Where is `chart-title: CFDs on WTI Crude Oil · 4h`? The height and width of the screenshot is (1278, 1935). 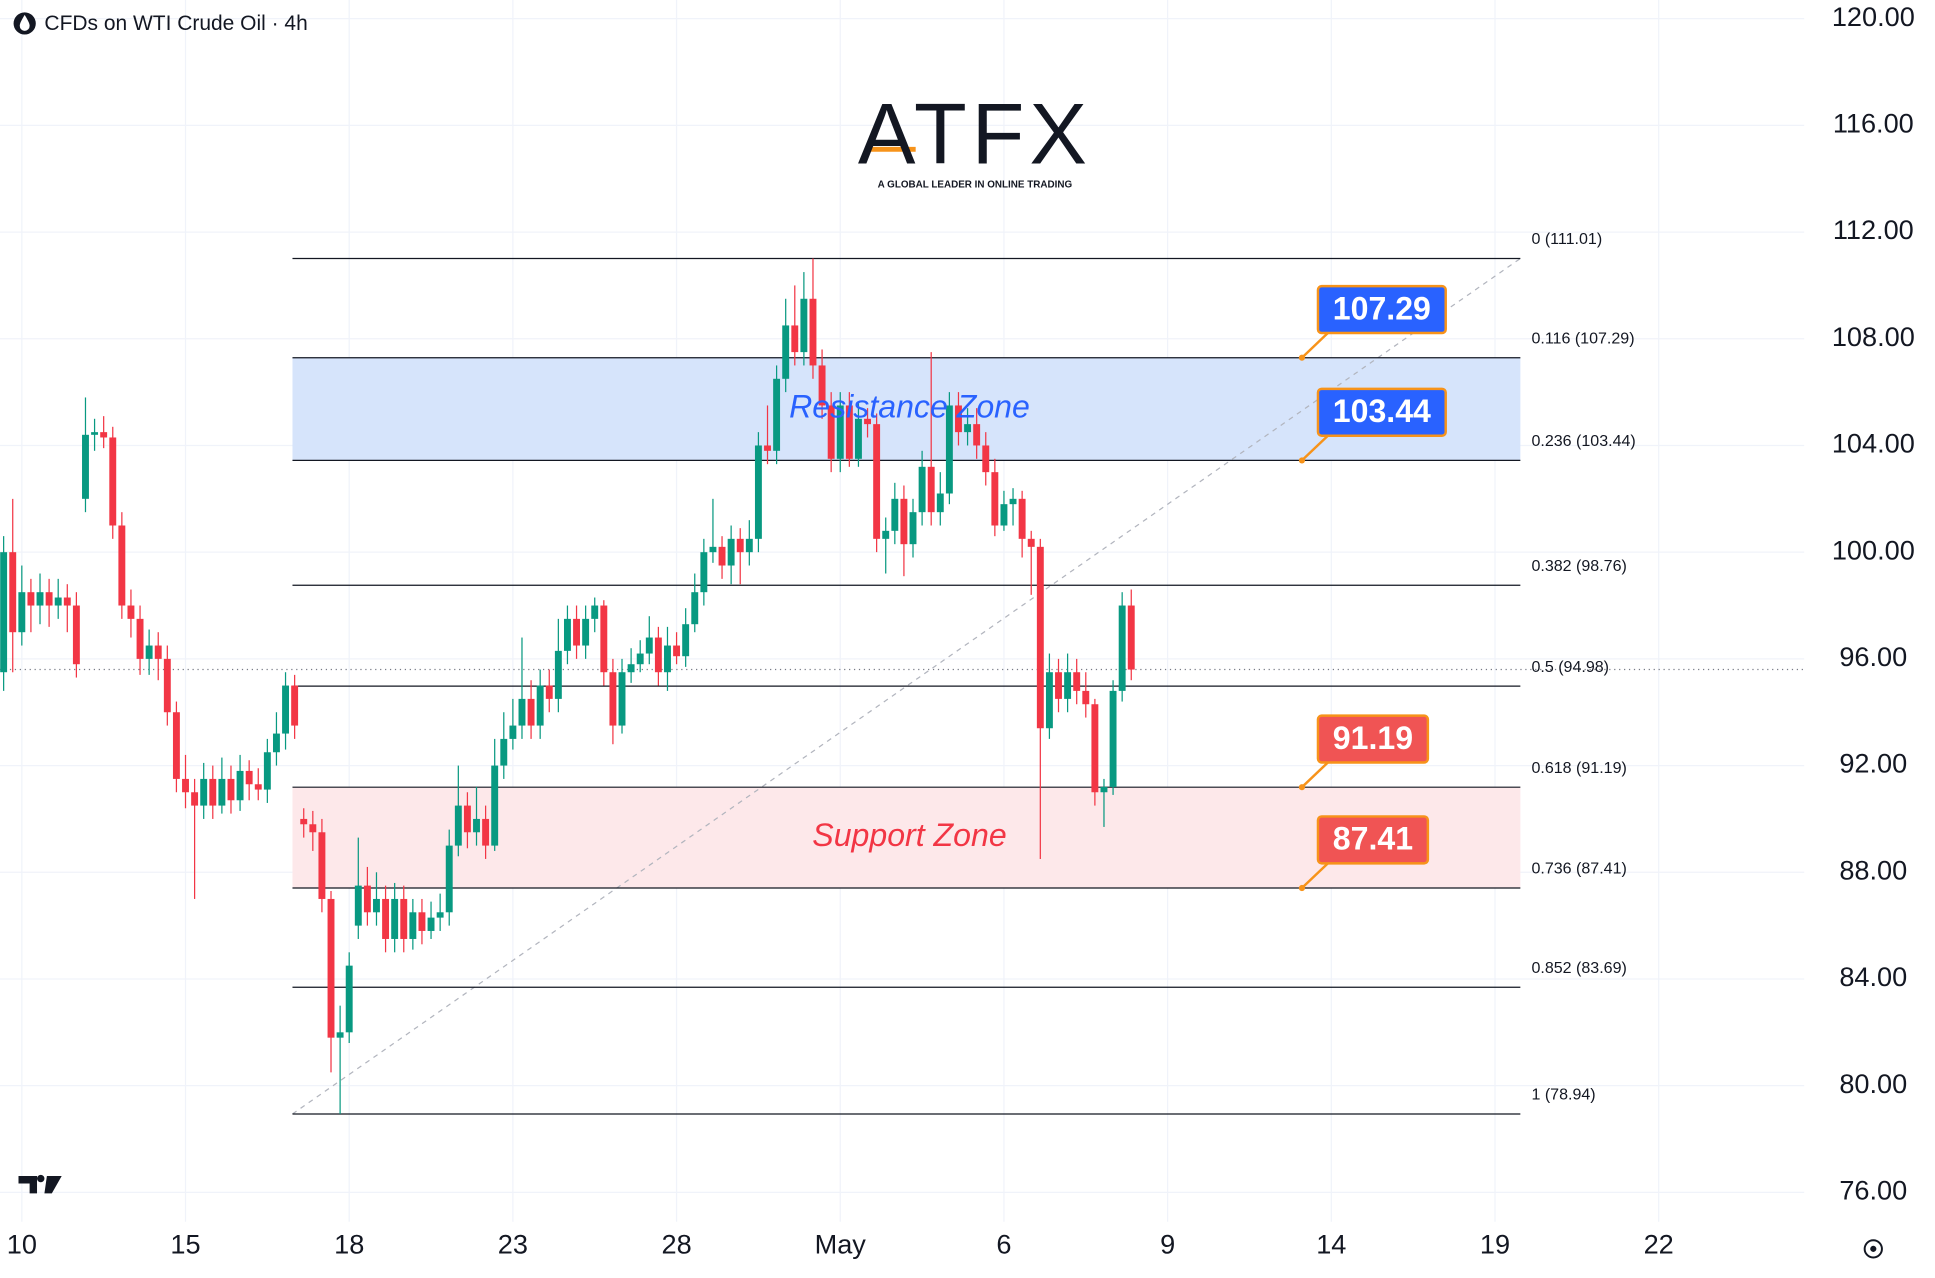 chart-title: CFDs on WTI Crude Oil · 4h is located at coordinates (175, 23).